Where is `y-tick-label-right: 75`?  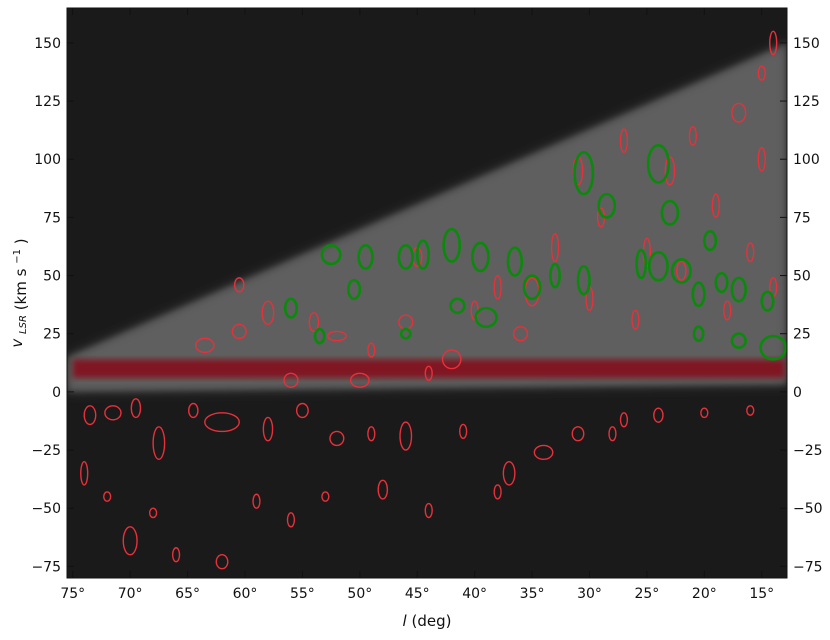
y-tick-label-right: 75 is located at coordinates (802, 218).